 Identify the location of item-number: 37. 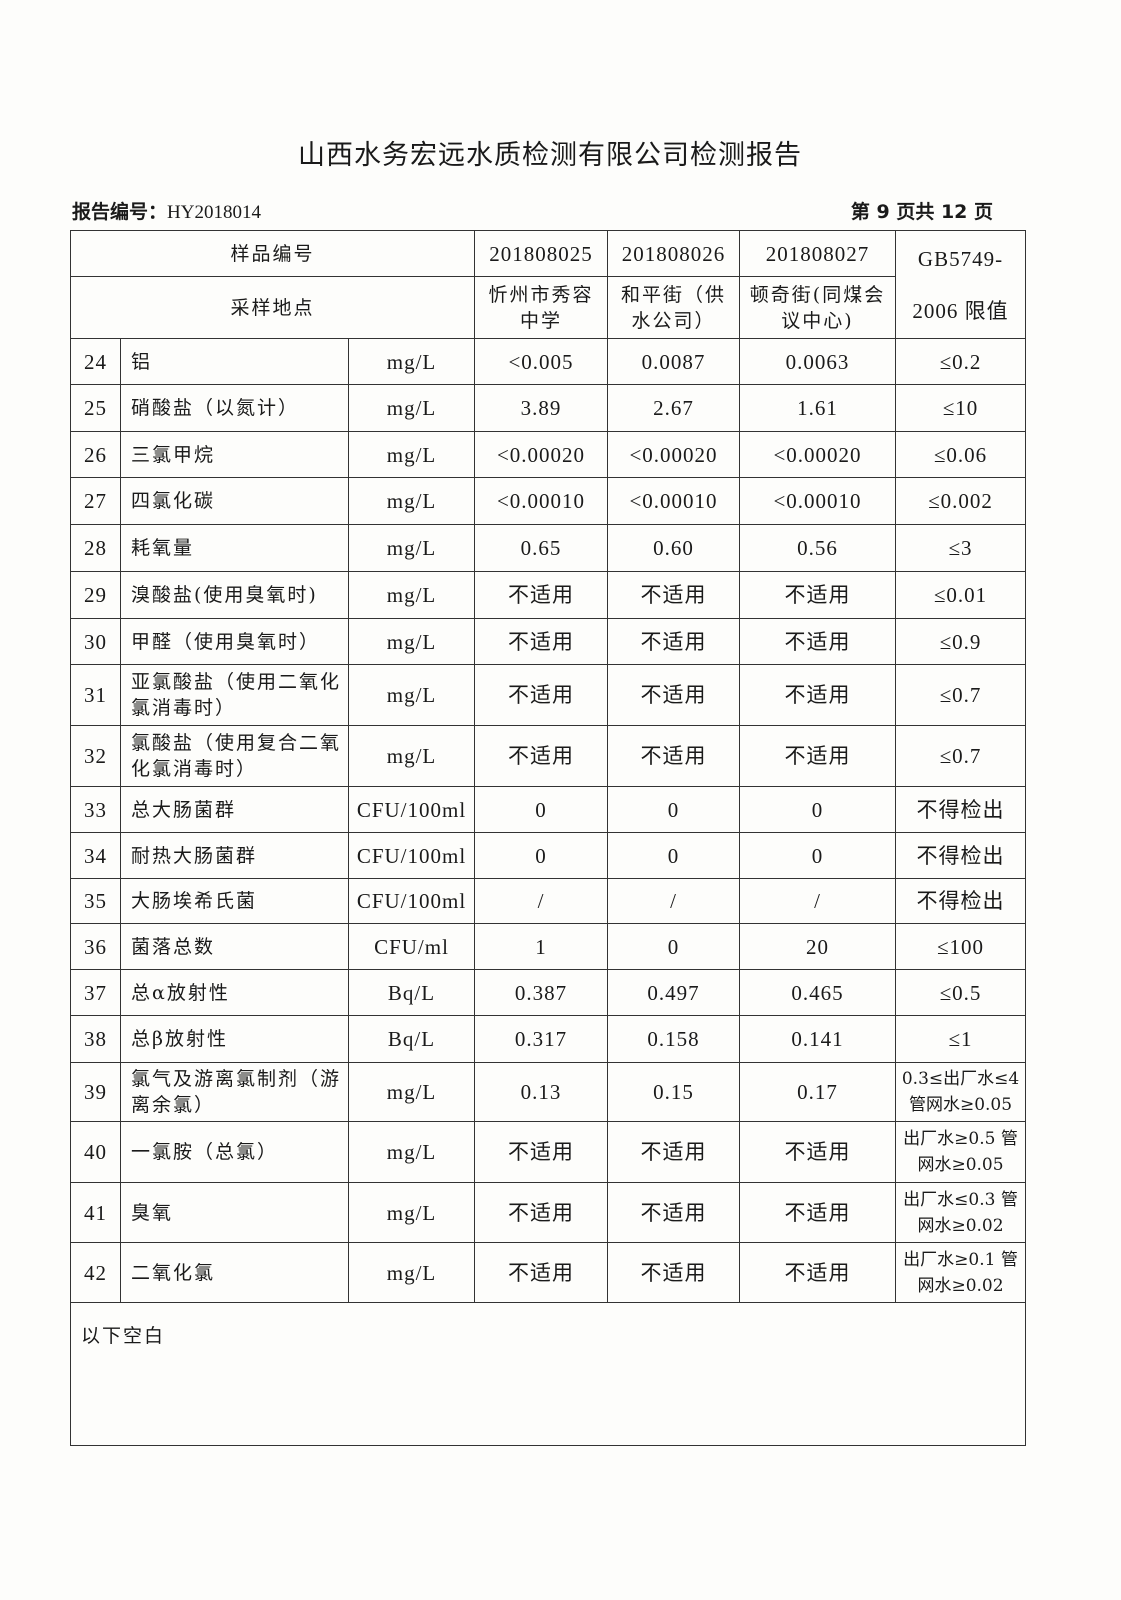
(95, 992).